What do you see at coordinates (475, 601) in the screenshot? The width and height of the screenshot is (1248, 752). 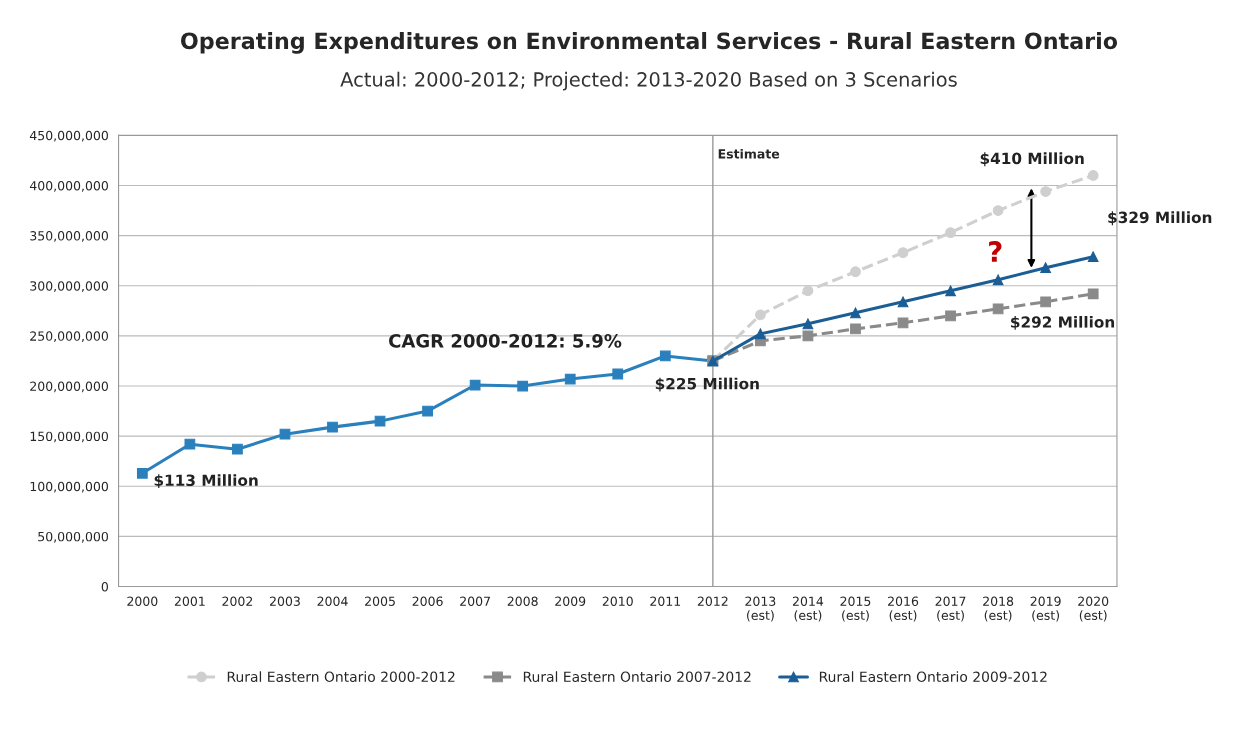 I see `x-tick-label: 2007` at bounding box center [475, 601].